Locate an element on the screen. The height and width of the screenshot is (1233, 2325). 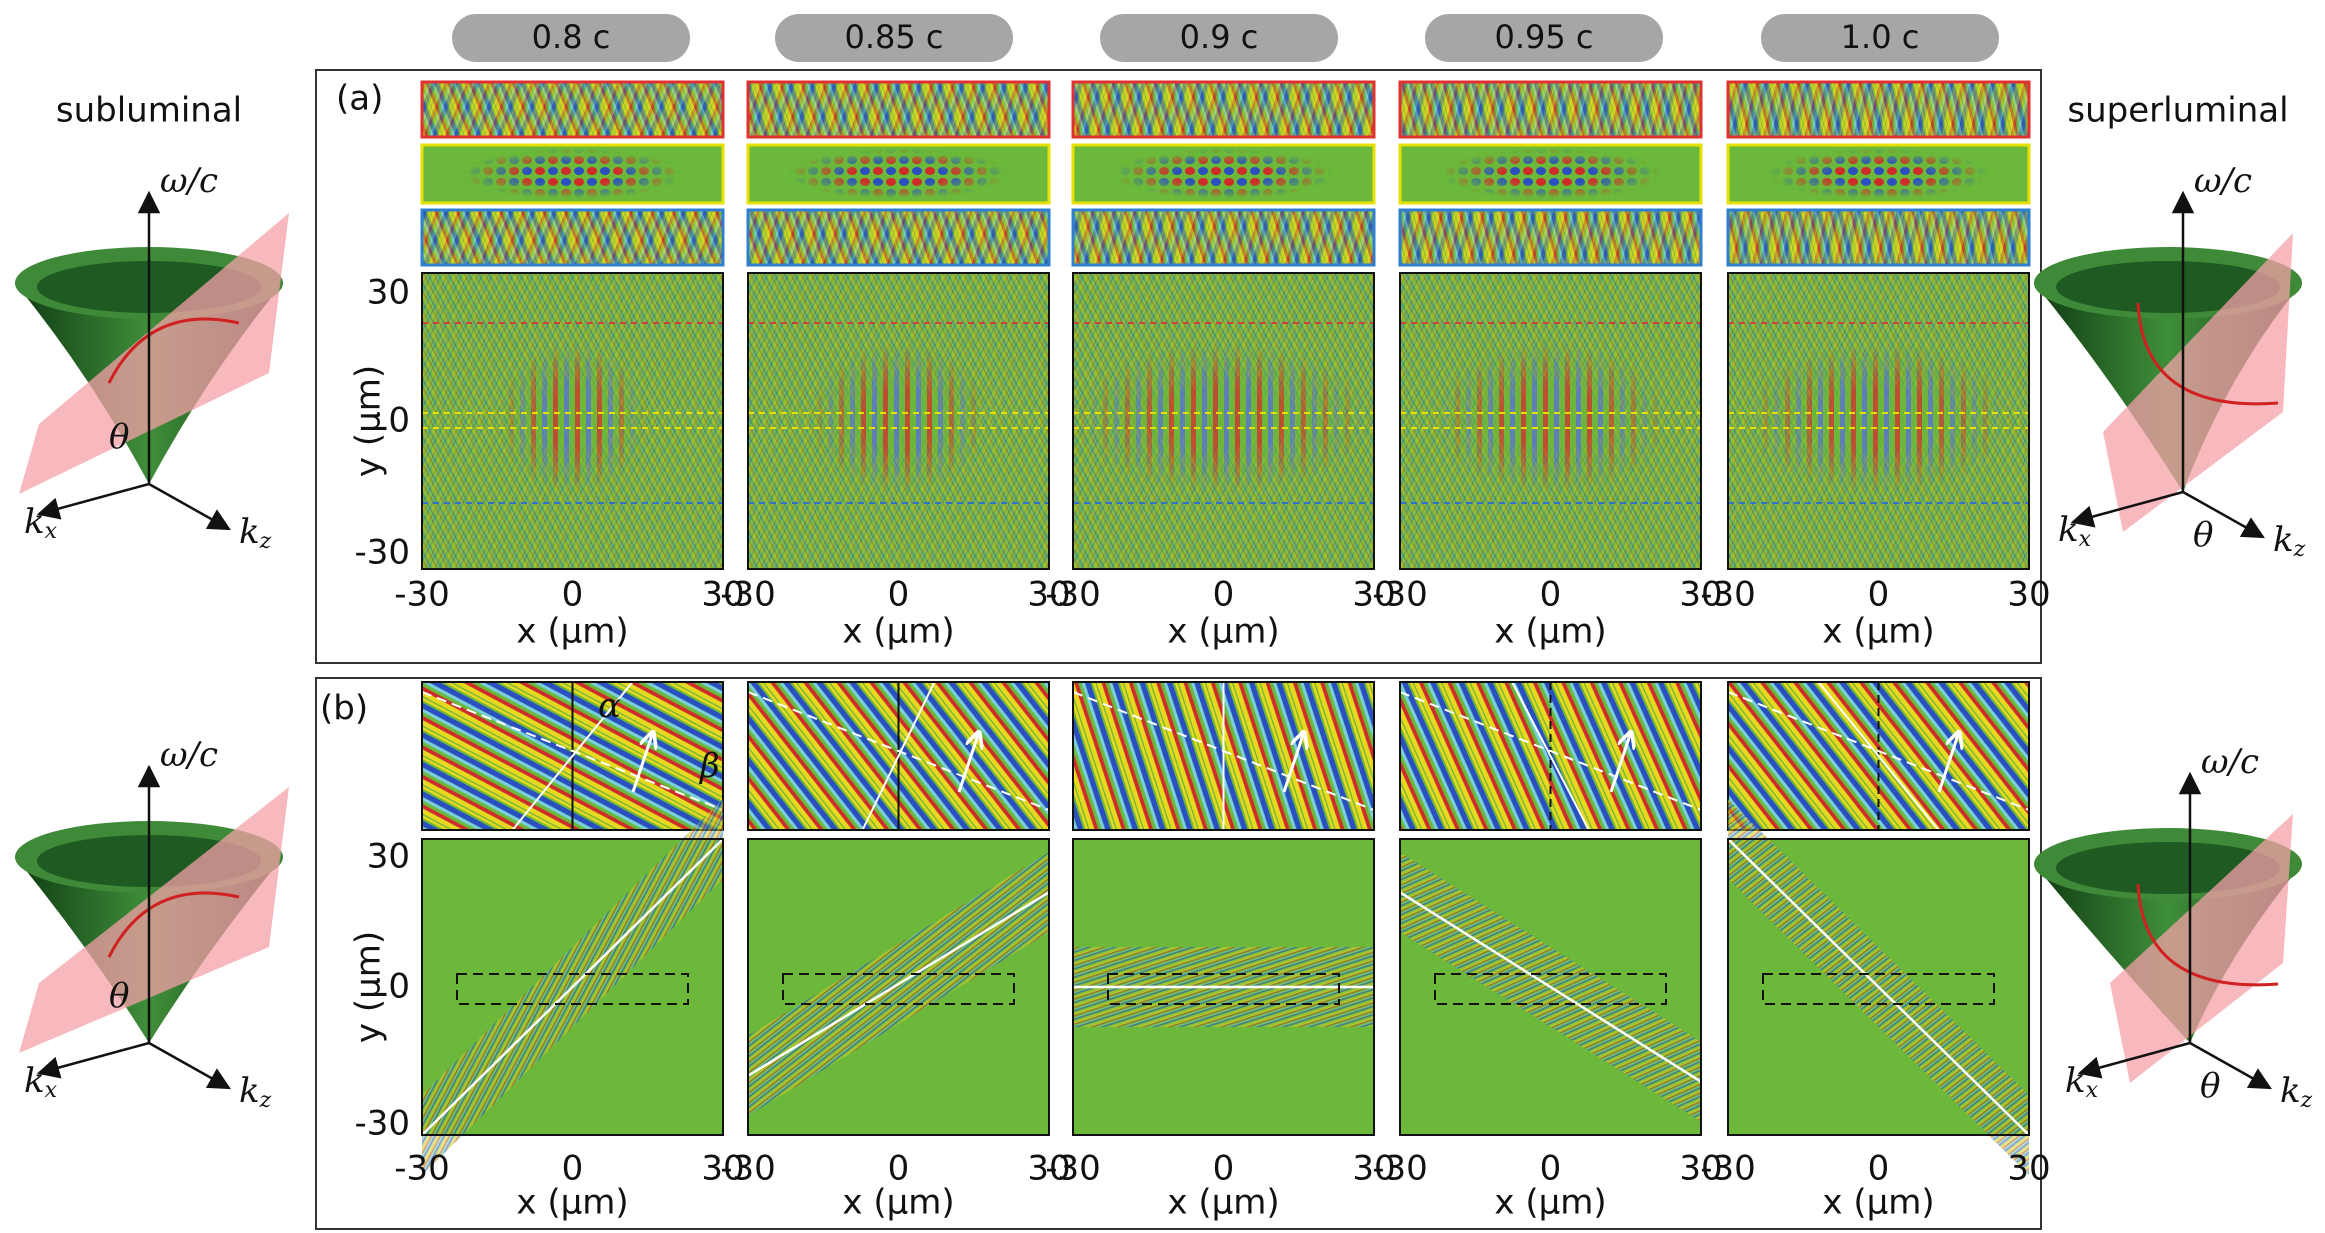
k-subscript: x is located at coordinates (51, 1090).